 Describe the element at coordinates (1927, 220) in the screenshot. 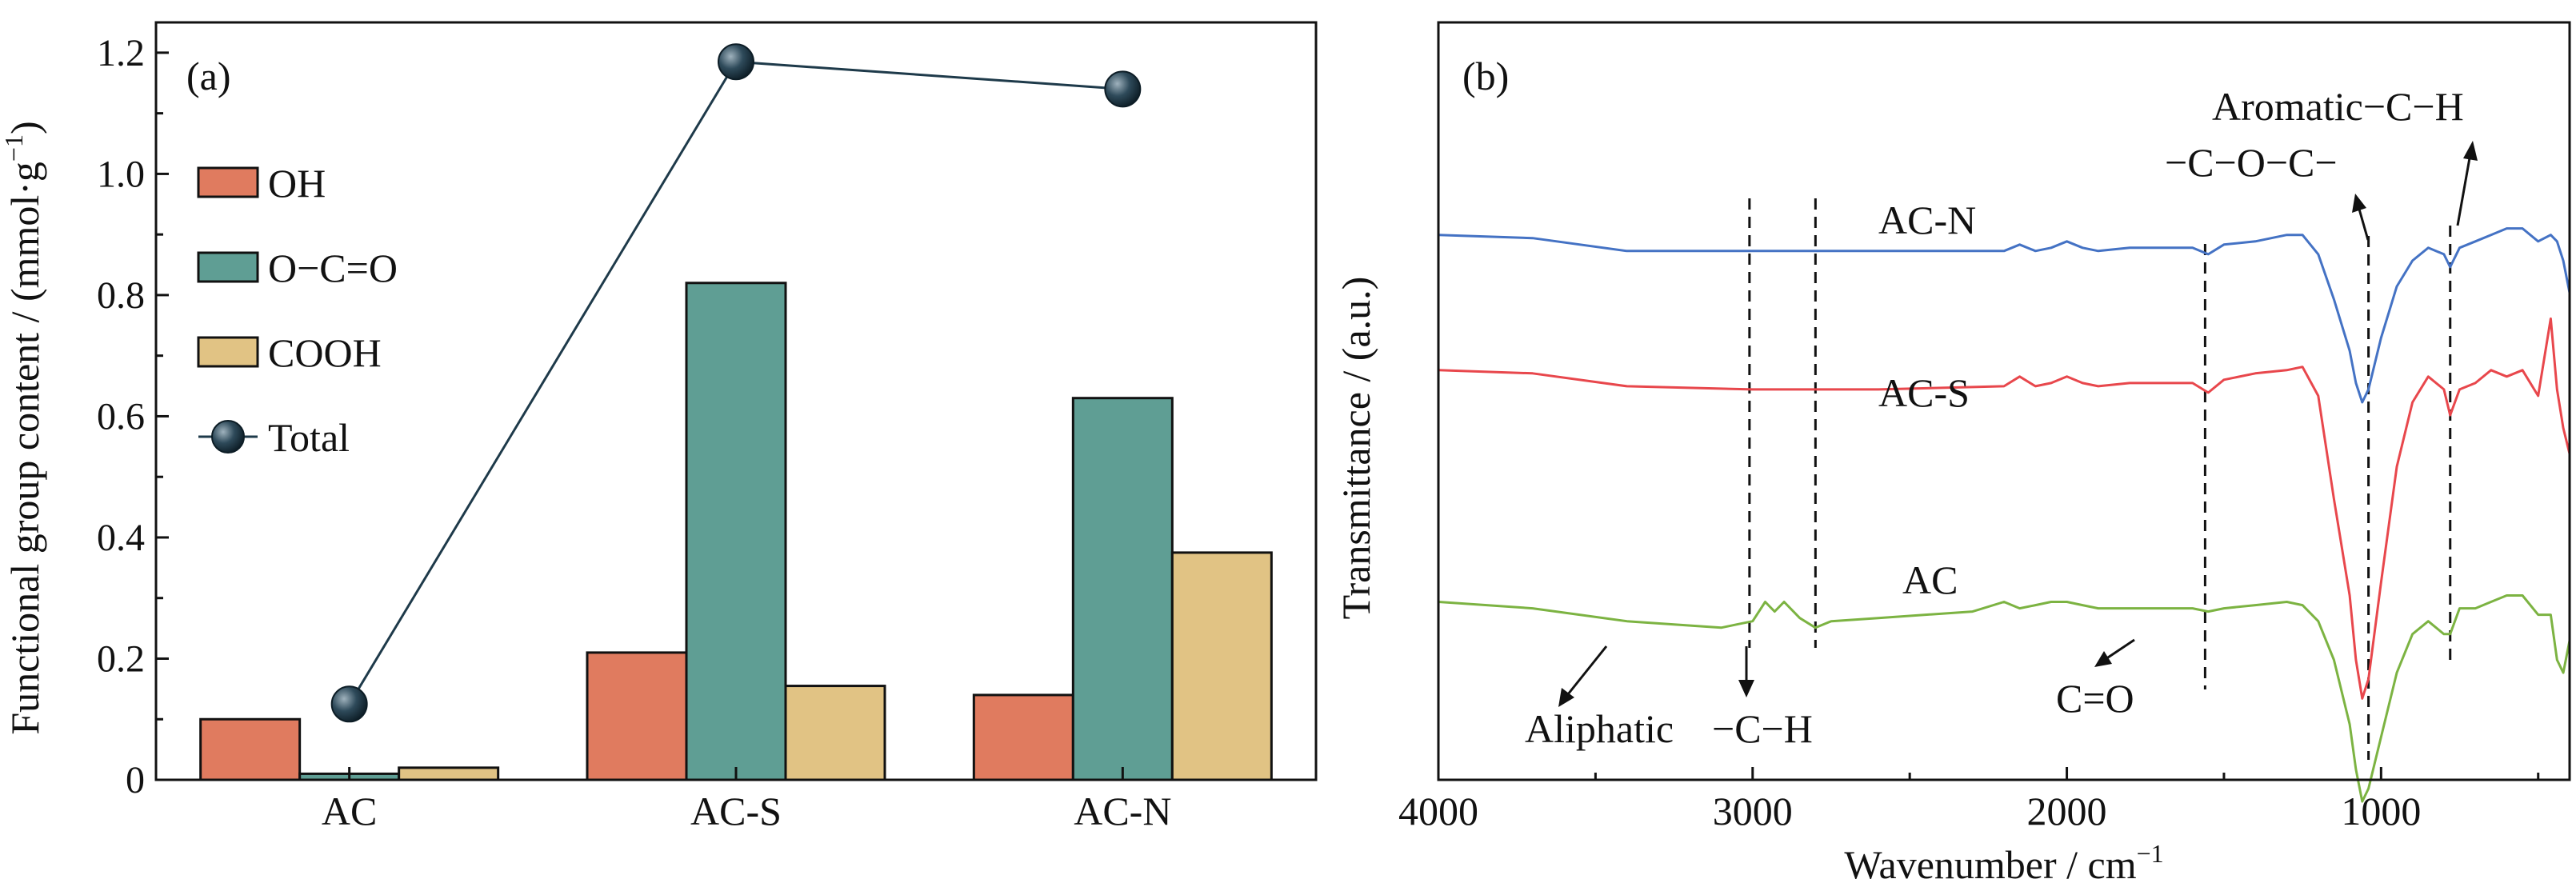

I see `series-label-ac-n: AC-N` at that location.